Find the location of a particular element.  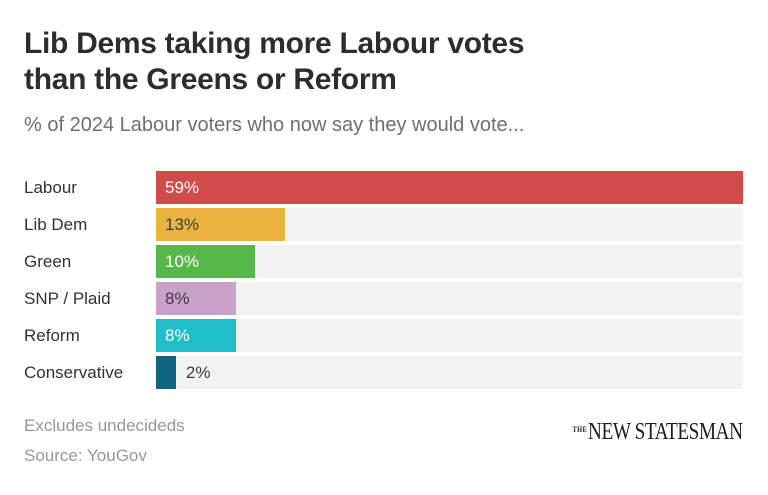

chart-row: Green 10% is located at coordinates (383, 261).